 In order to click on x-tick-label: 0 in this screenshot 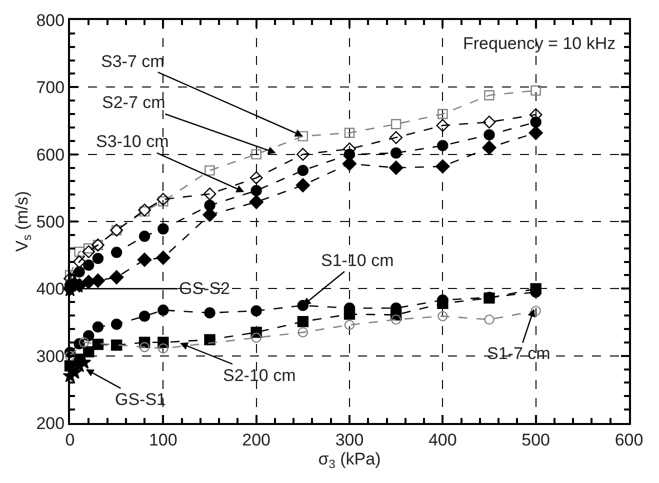, I will do `click(70, 440)`.